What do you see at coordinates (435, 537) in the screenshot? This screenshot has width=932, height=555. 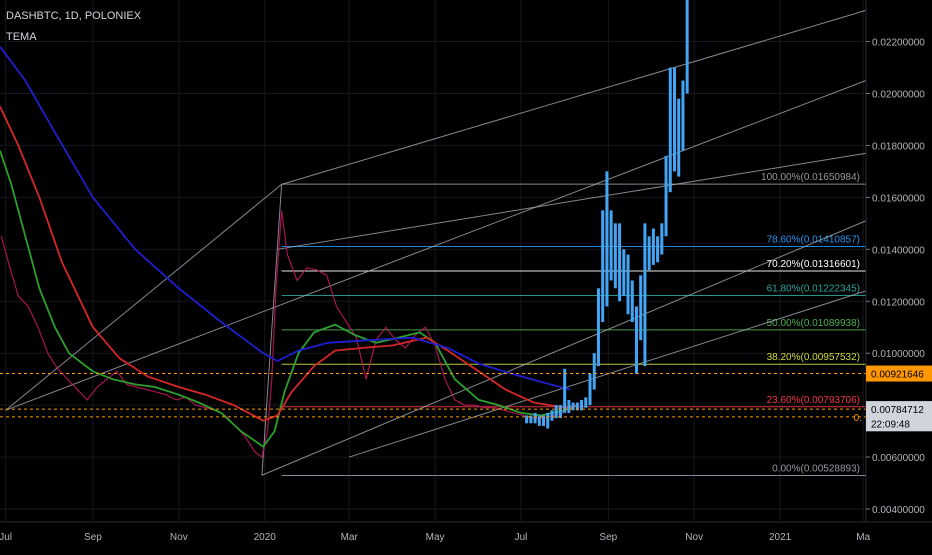 I see `time-tick-label: May` at bounding box center [435, 537].